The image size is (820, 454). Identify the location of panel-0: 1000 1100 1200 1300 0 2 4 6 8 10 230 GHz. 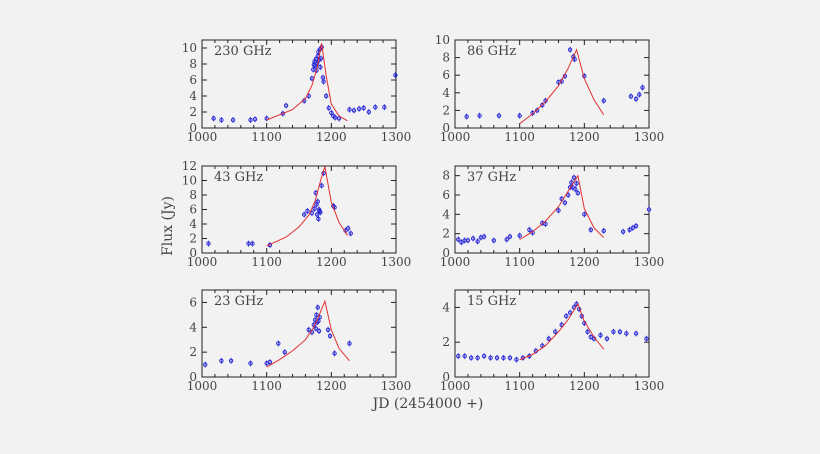
(297, 91).